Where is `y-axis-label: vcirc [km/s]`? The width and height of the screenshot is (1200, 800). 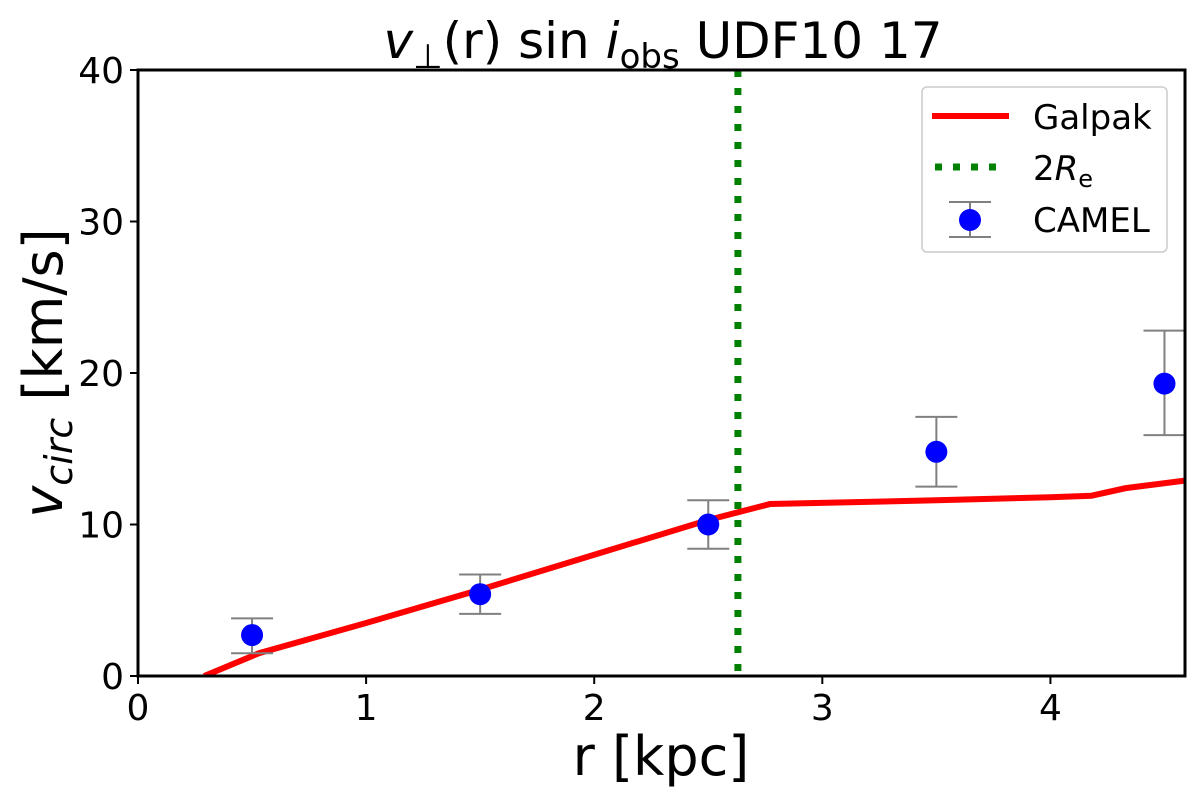
y-axis-label: vcirc [km/s] is located at coordinates (46, 372).